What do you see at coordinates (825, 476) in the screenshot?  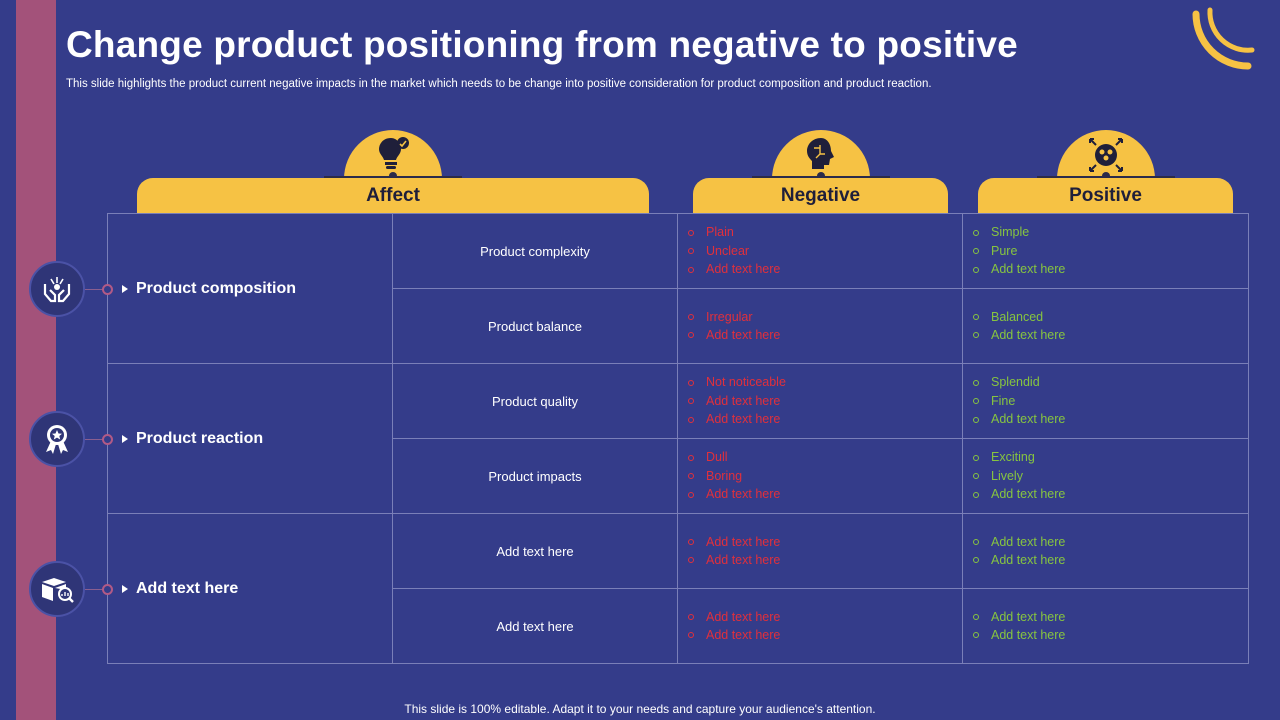 I see `list-item: Boring` at bounding box center [825, 476].